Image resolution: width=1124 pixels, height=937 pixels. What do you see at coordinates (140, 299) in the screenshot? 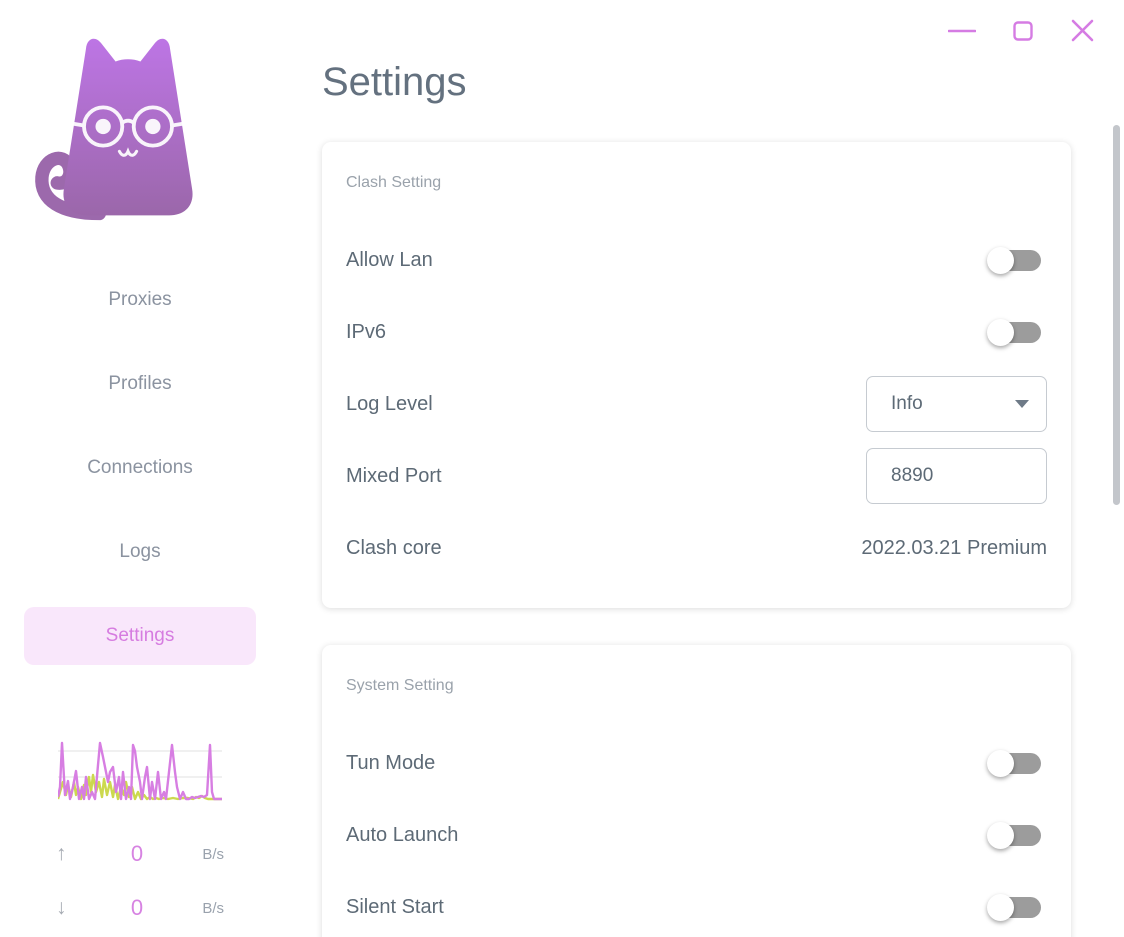
I see `sidebar-item-proxies: Proxies` at bounding box center [140, 299].